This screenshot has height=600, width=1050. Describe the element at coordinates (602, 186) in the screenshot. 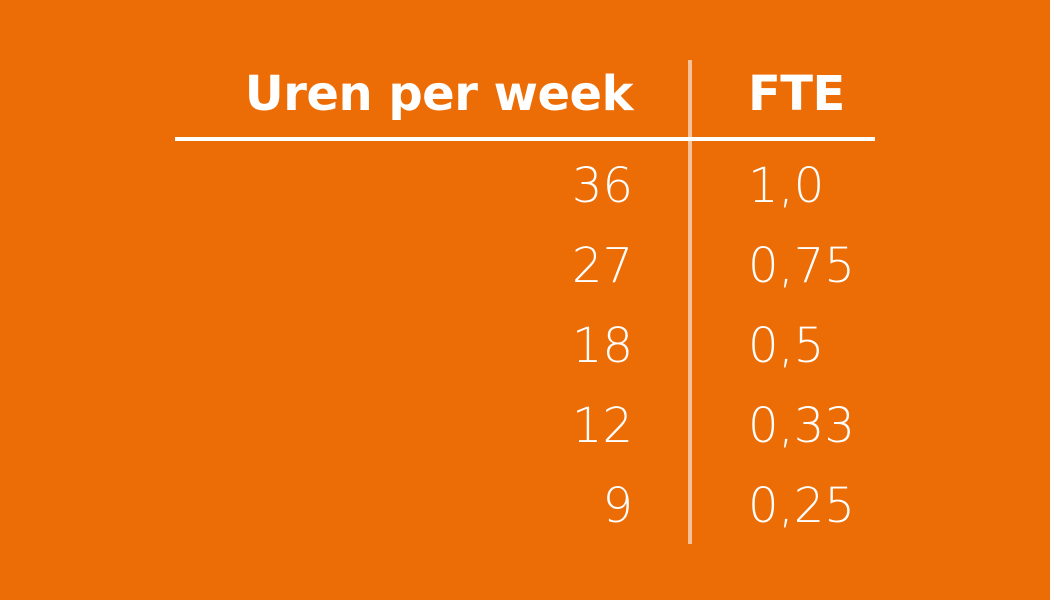

I see `table-cell: 36` at that location.